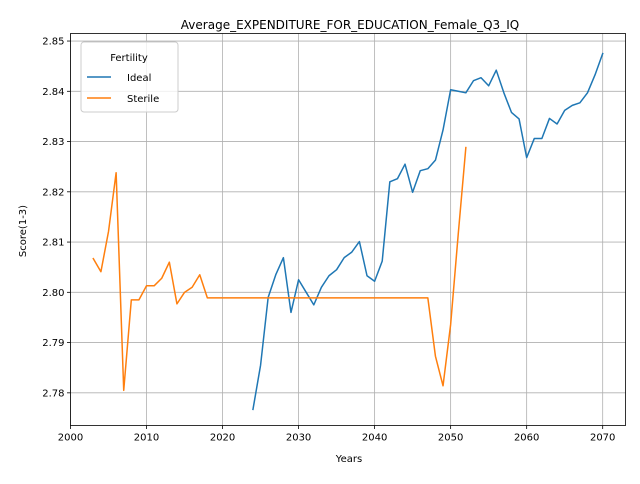  What do you see at coordinates (336, 434) in the screenshot?
I see `x-axis: 2000 2010 2020 2030 2040 2050 2060 2070` at bounding box center [336, 434].